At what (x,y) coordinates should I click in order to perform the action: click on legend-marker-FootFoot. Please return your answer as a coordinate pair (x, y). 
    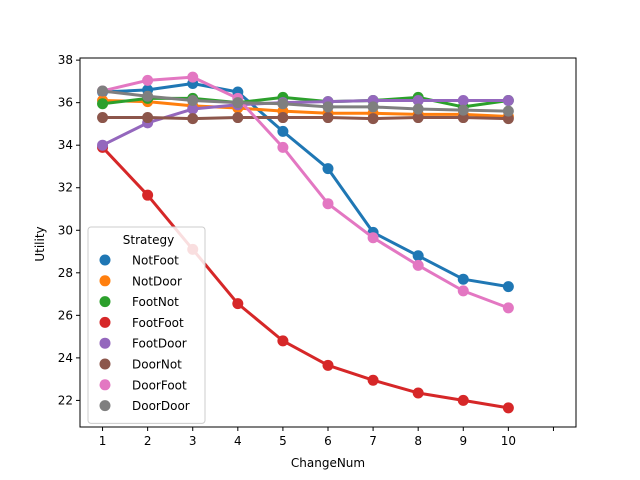
    Looking at the image, I should click on (105, 322).